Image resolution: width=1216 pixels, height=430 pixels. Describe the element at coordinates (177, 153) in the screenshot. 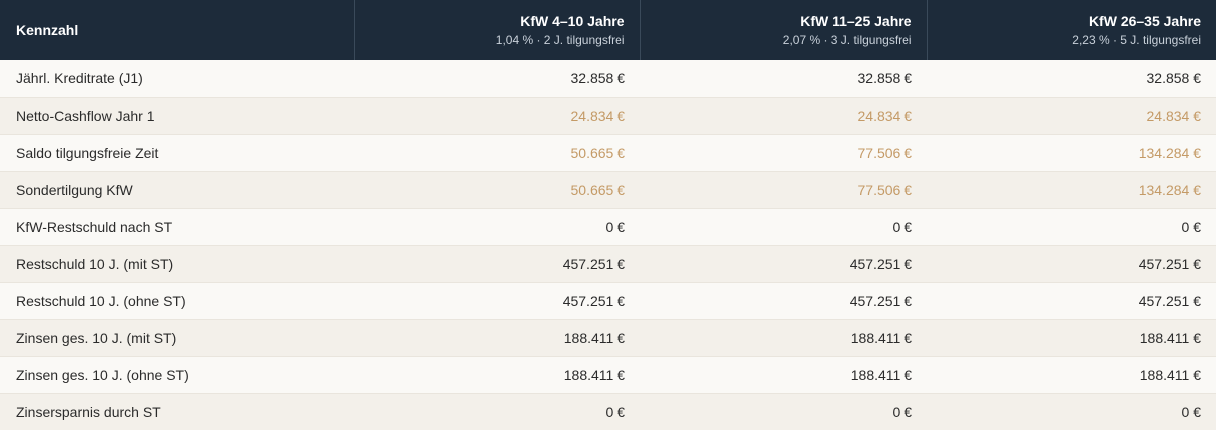

I see `row-label: Saldo tilgungsfreie Zeit` at that location.